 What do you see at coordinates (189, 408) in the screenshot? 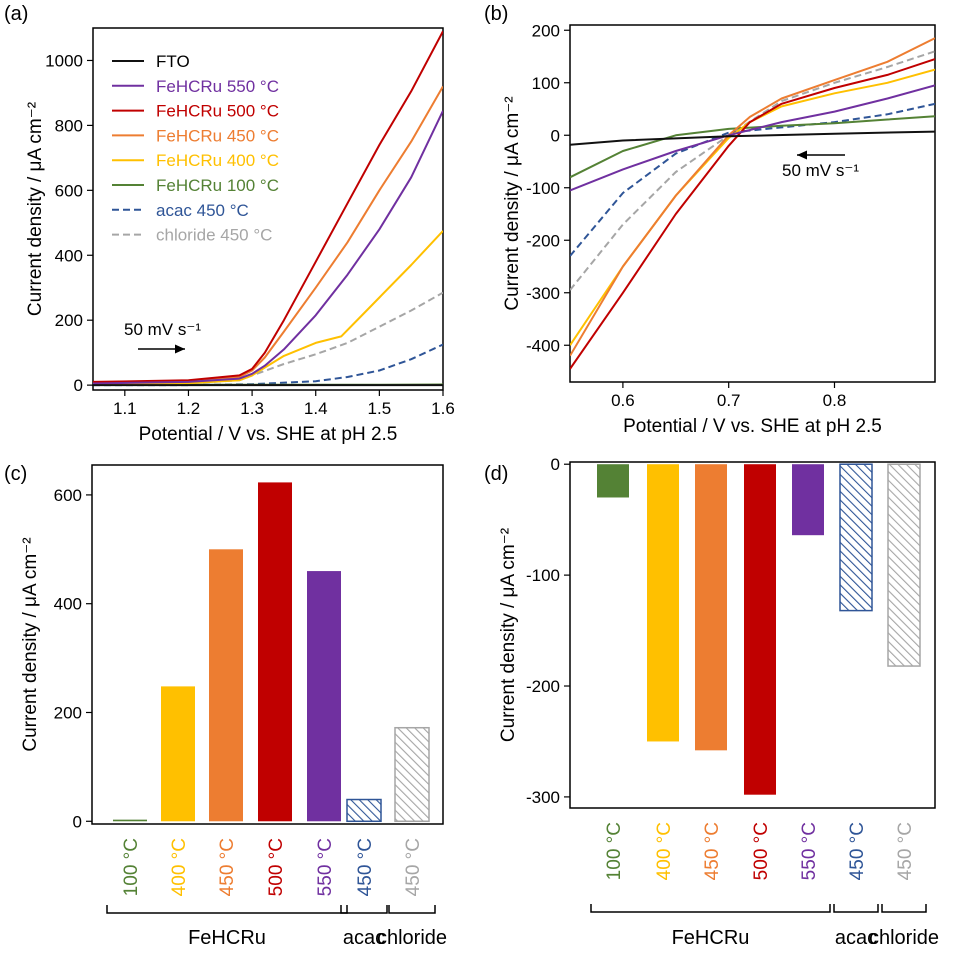
I see `x-tick-label: 1.2` at bounding box center [189, 408].